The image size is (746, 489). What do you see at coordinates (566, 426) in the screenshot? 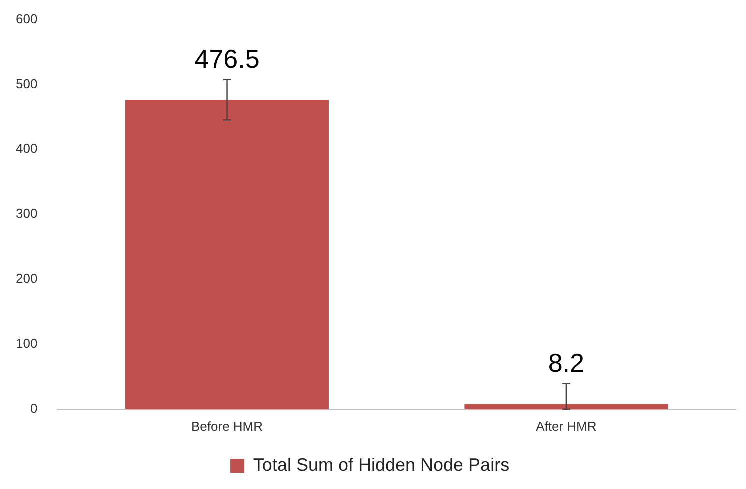
I see `x-tick-label: After HMR` at bounding box center [566, 426].